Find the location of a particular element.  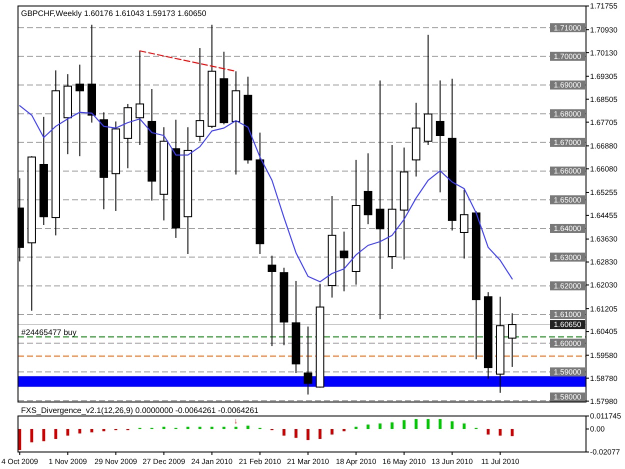

annotation: ↓ is located at coordinates (236, 421).